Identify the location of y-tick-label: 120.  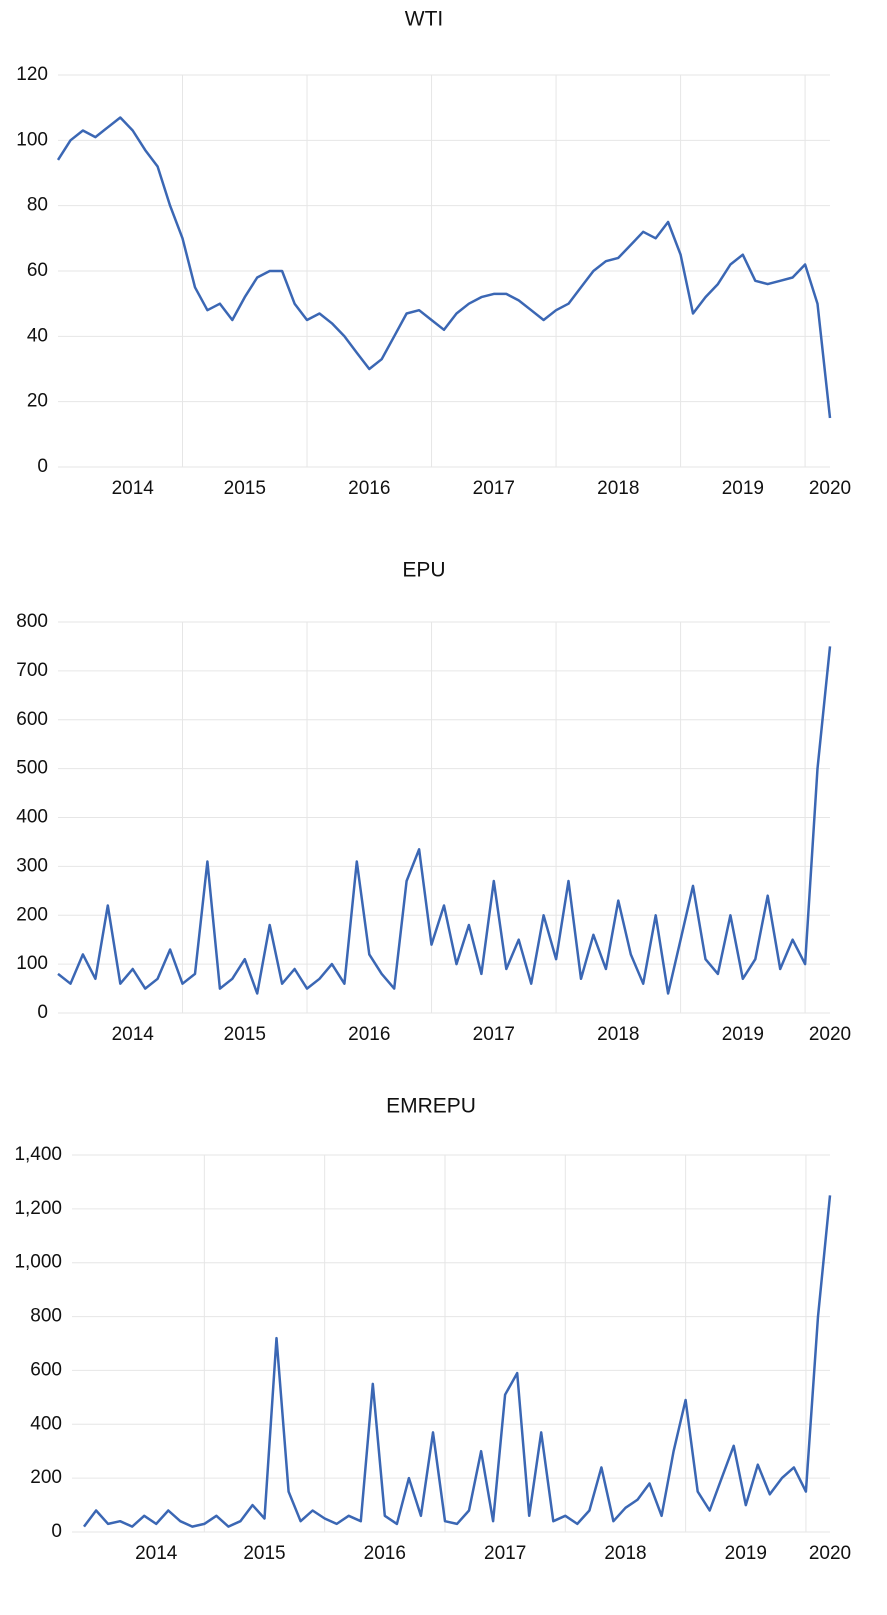
(32, 74).